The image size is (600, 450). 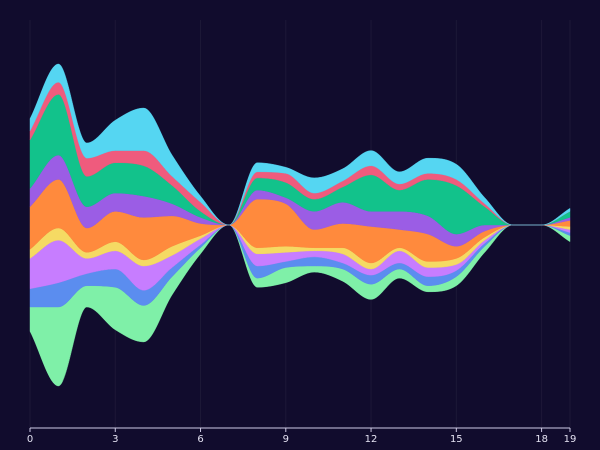 What do you see at coordinates (302, 436) in the screenshot?
I see `x-axis: 0 3 6 9 12 15 18 19` at bounding box center [302, 436].